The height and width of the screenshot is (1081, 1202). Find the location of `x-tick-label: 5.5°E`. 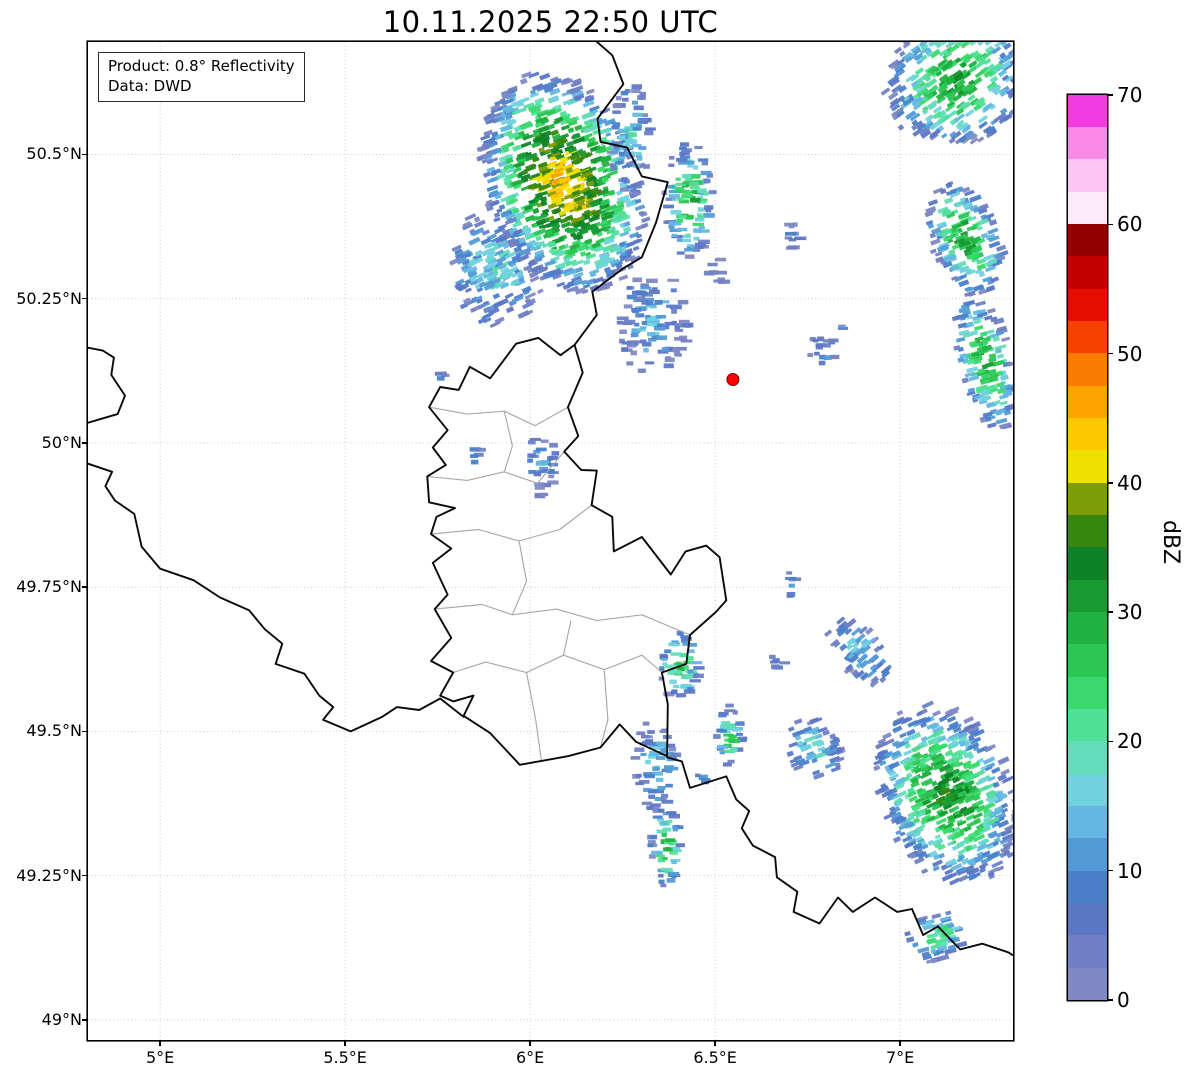

x-tick-label: 5.5°E is located at coordinates (345, 1057).